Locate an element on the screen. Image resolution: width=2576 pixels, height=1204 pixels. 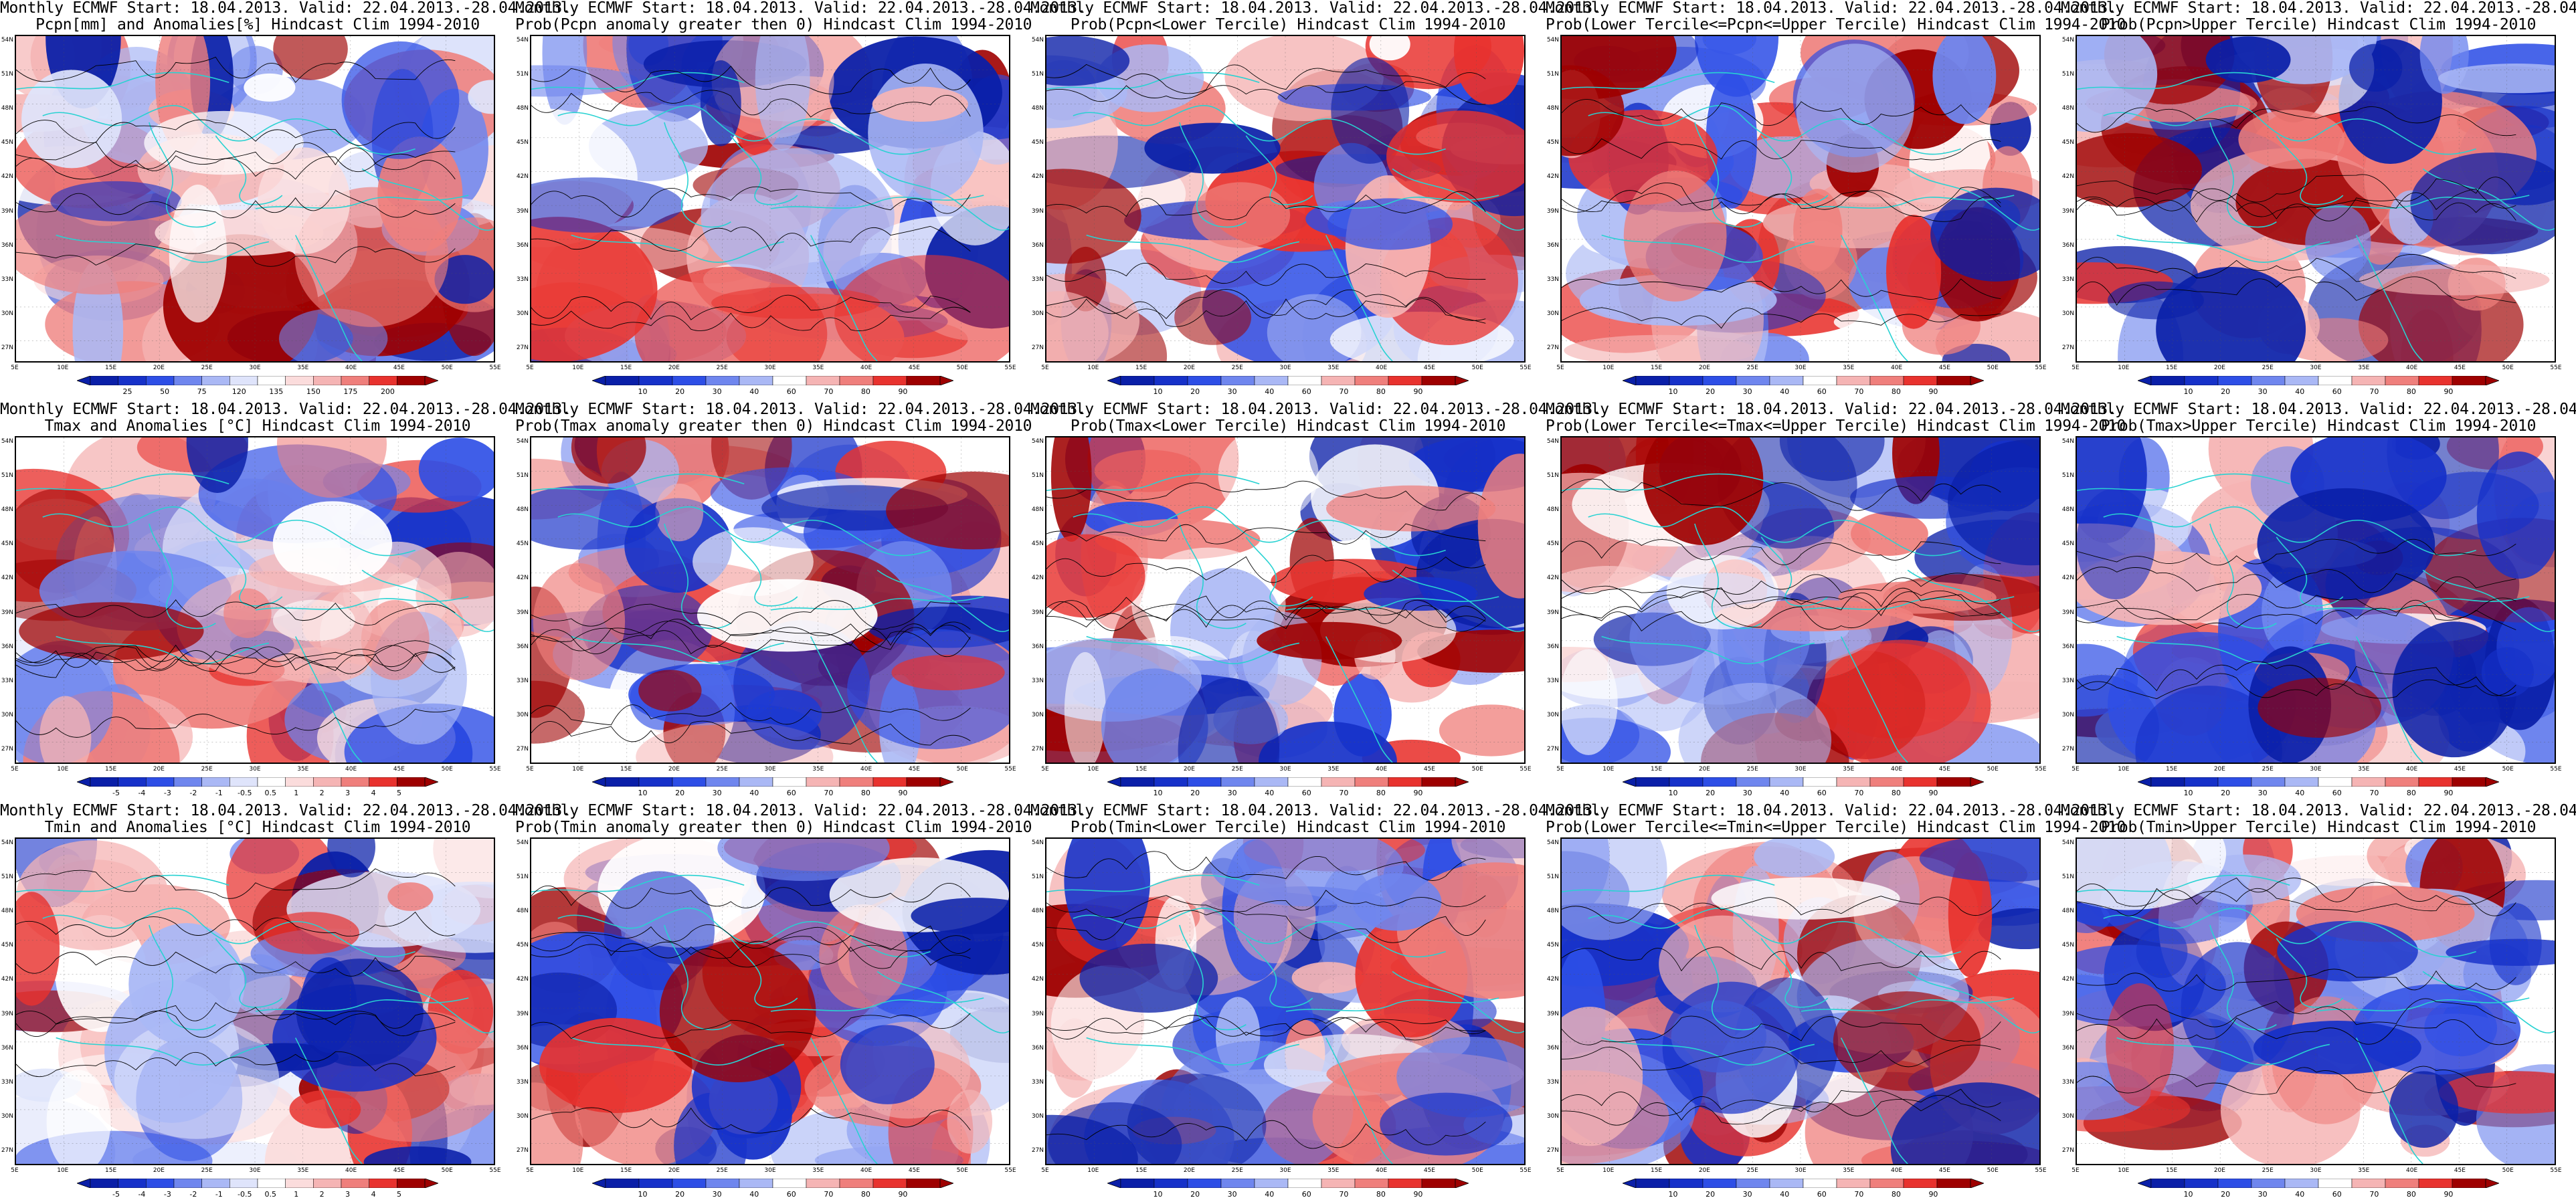
lon-tick-label: 40E is located at coordinates (866, 368).